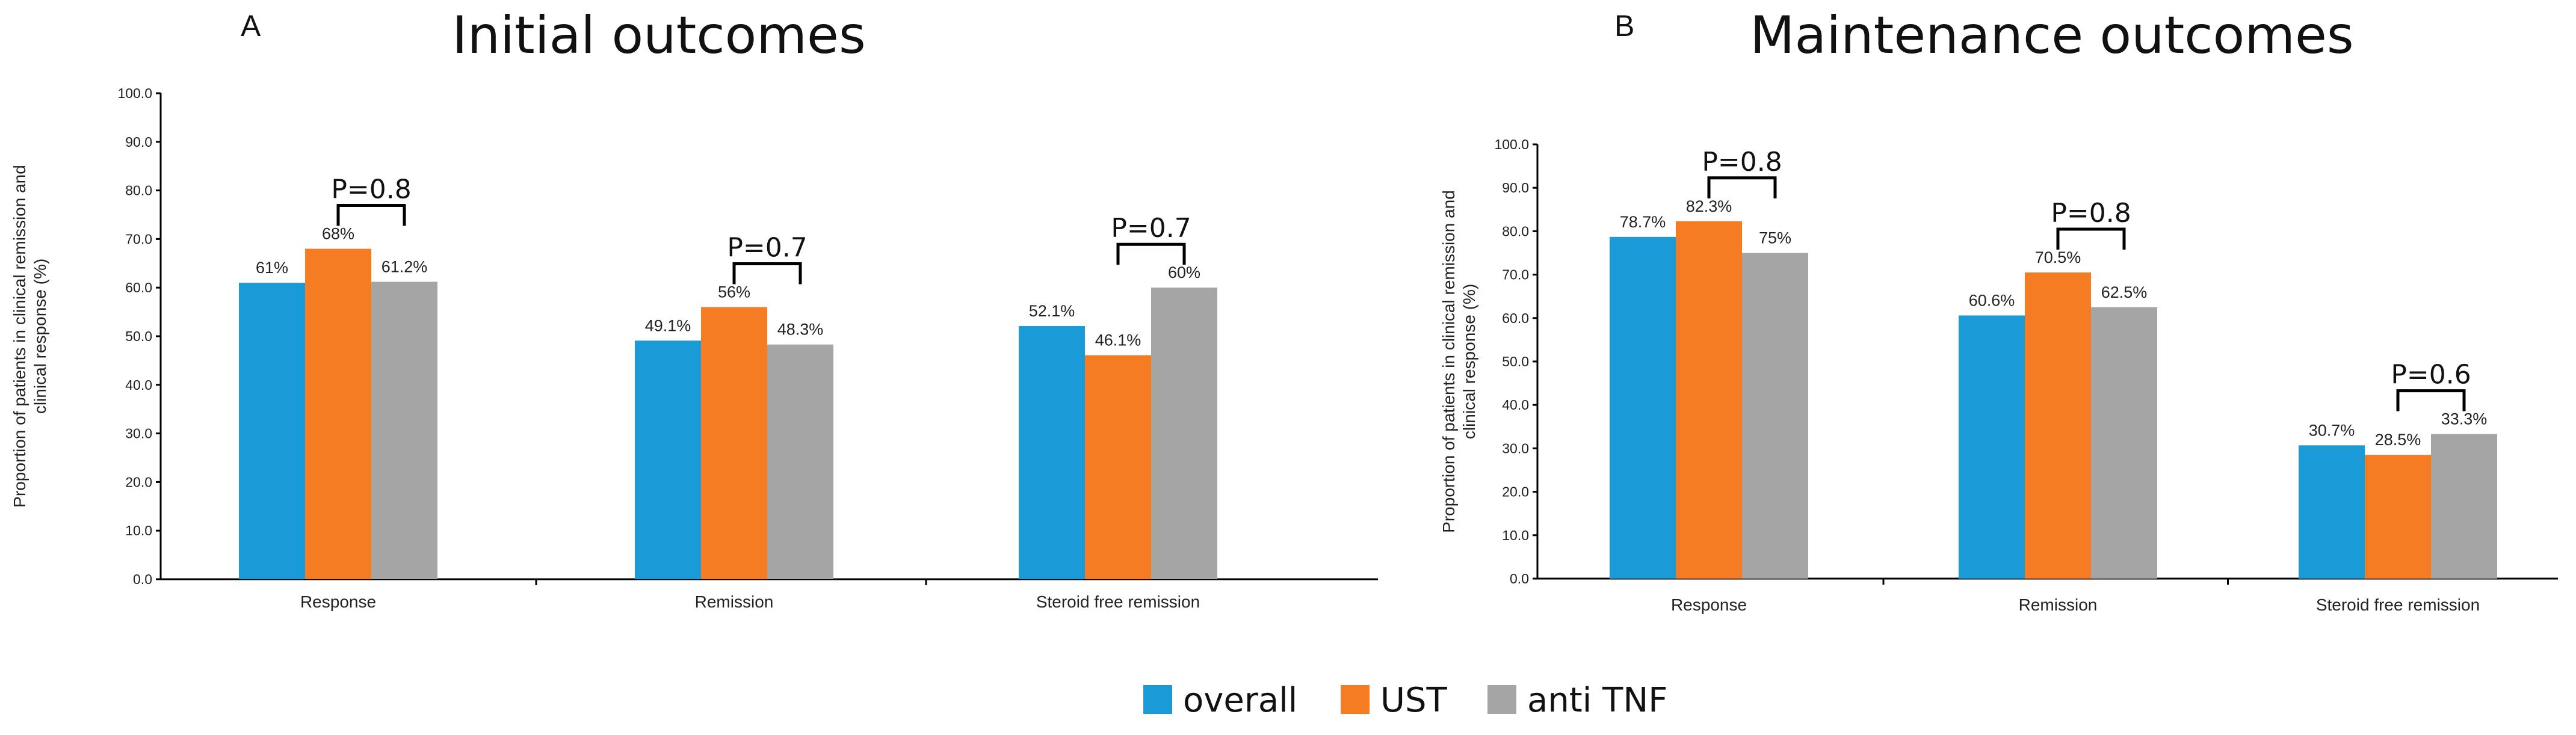  I want to click on data-label: 75%, so click(1775, 238).